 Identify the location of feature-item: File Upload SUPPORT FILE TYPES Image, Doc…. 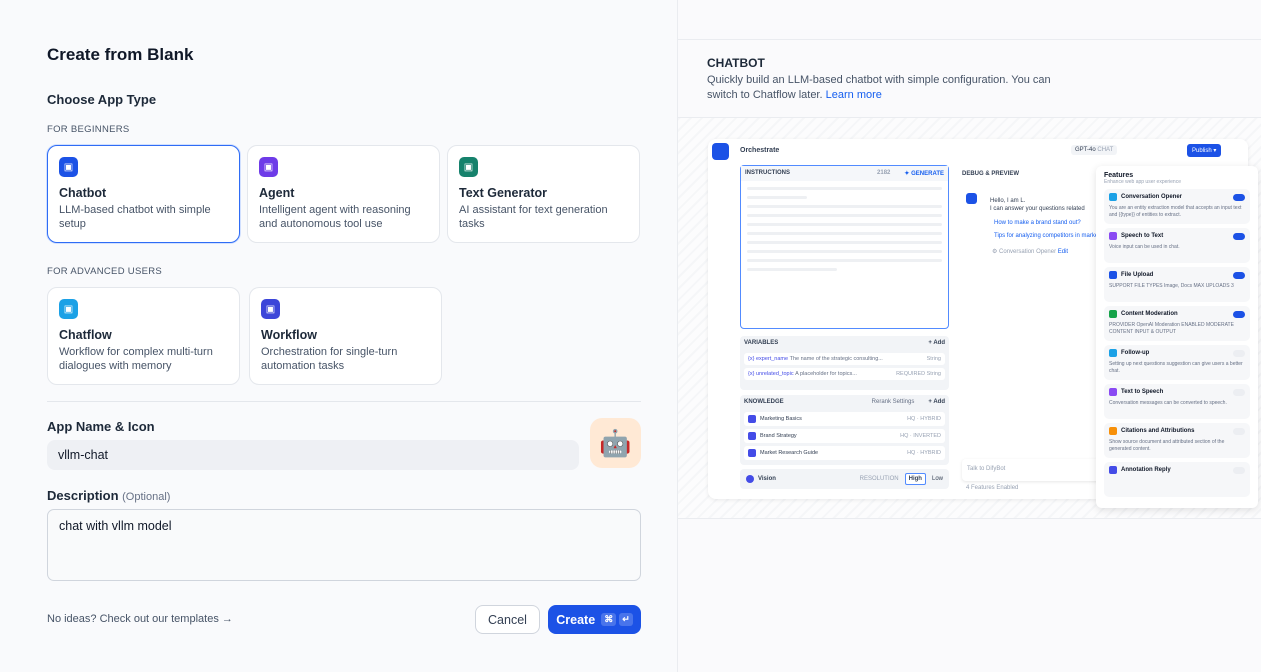
(1177, 284).